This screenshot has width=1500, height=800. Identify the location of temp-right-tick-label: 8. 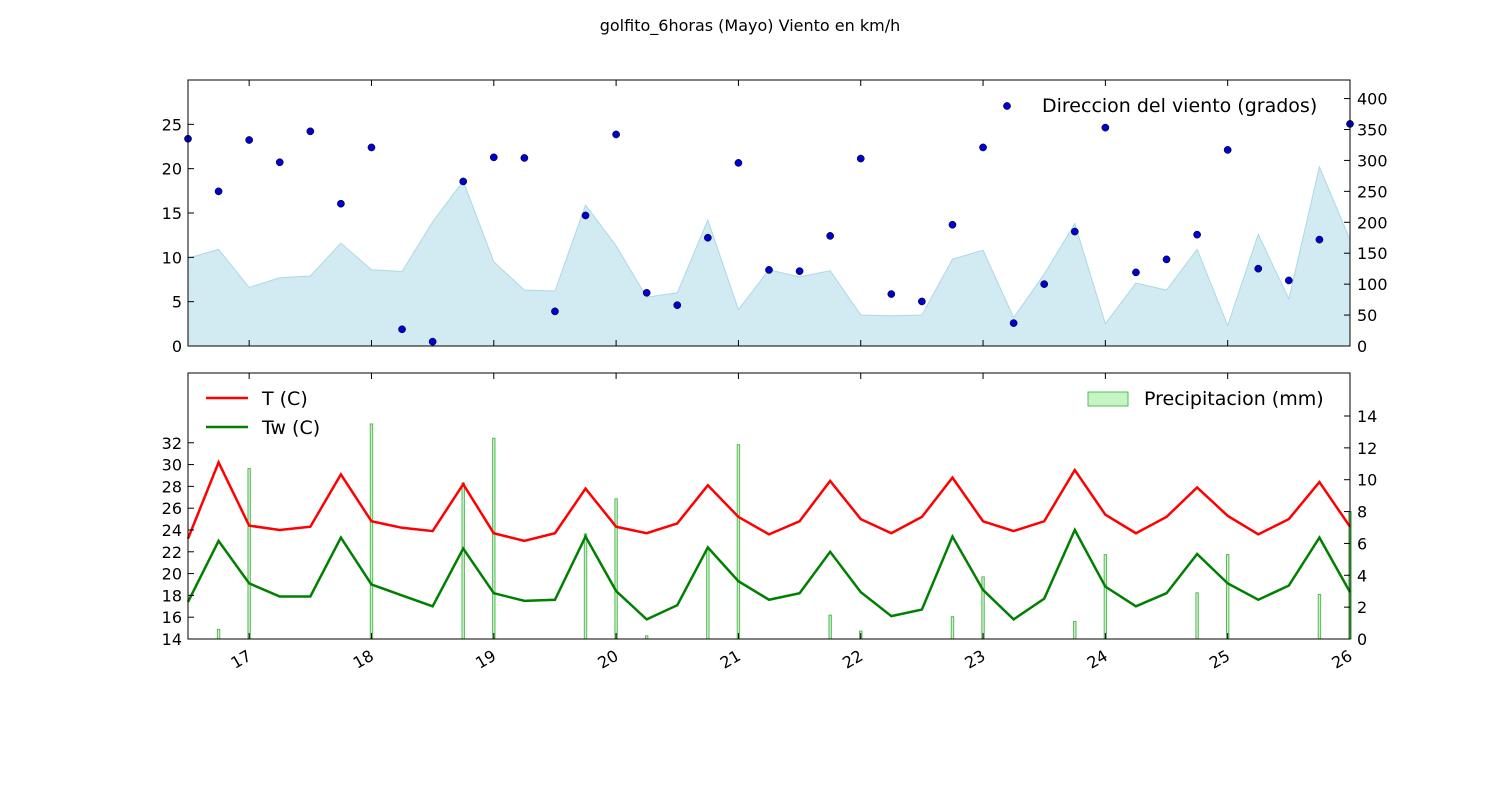
(1362, 512).